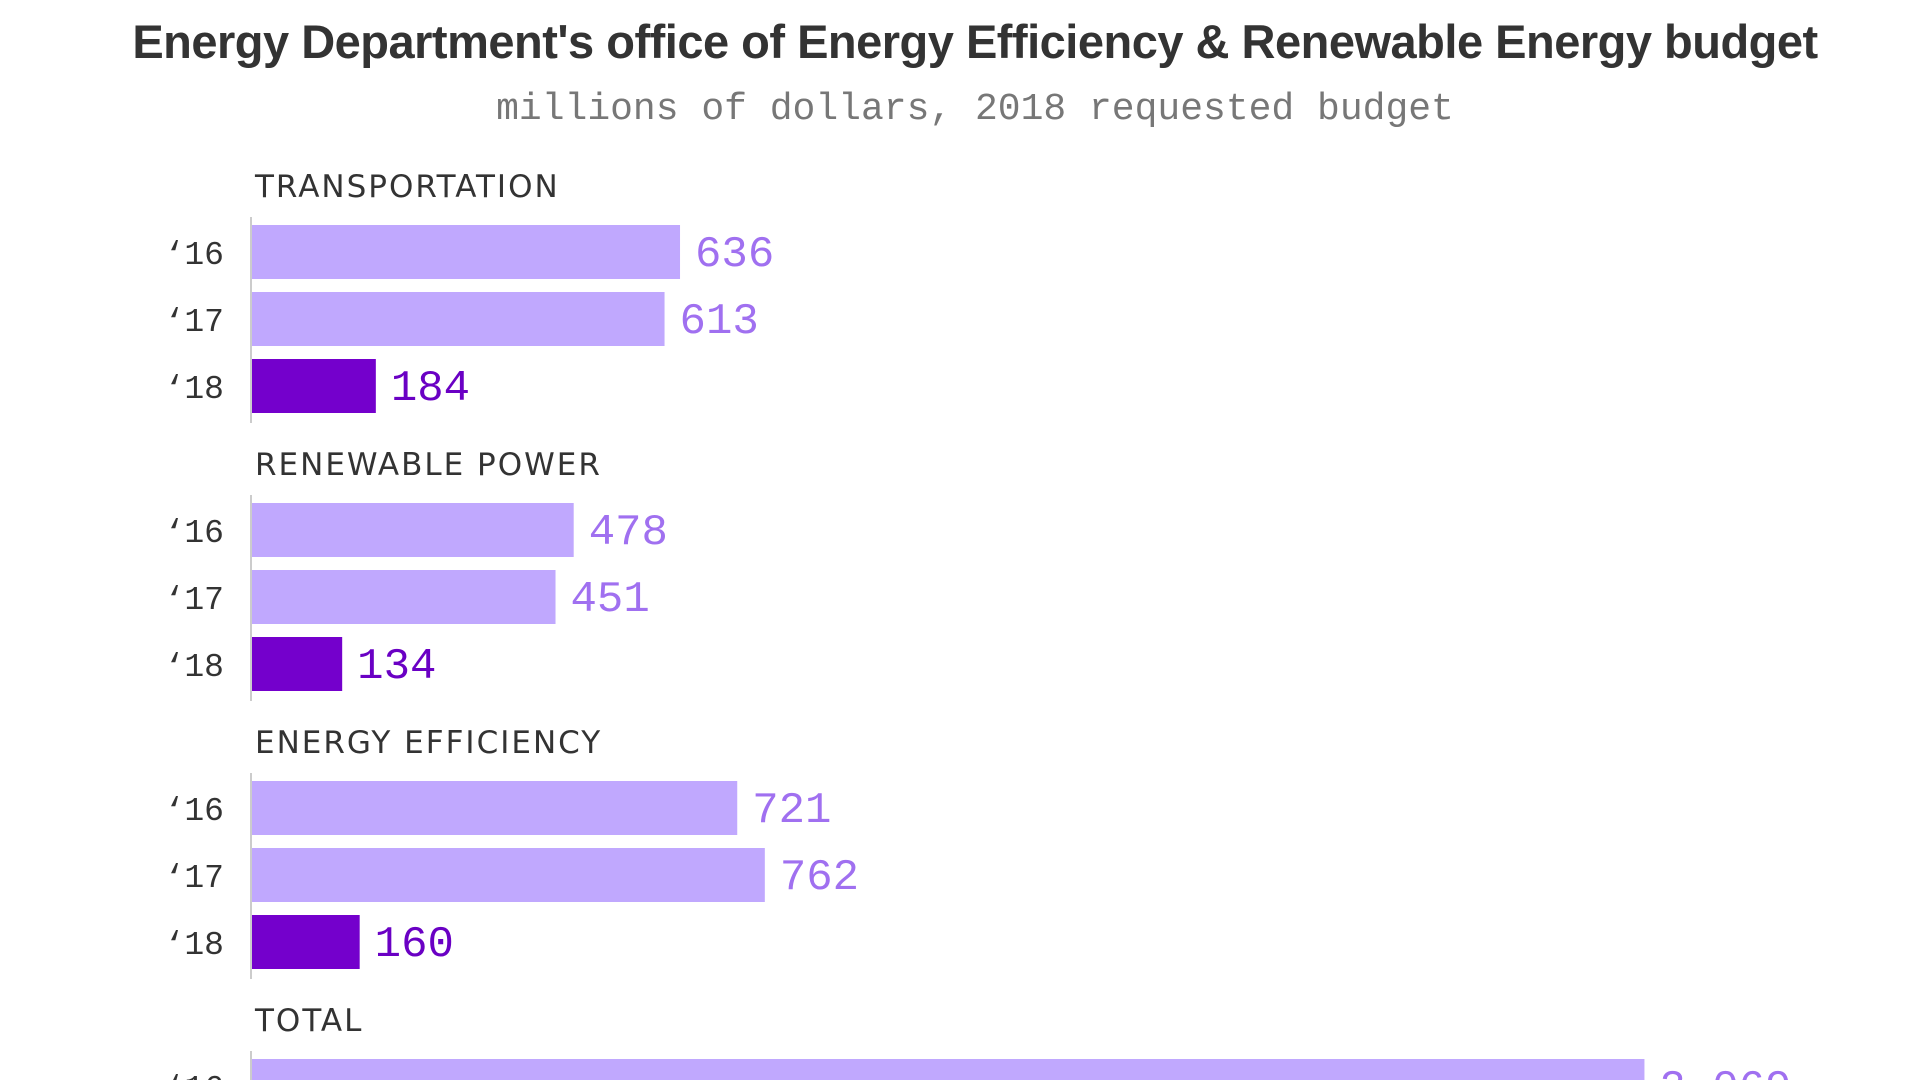 Image resolution: width=1920 pixels, height=1080 pixels. Describe the element at coordinates (308, 1021) in the screenshot. I see `group-label: TOTAL` at that location.